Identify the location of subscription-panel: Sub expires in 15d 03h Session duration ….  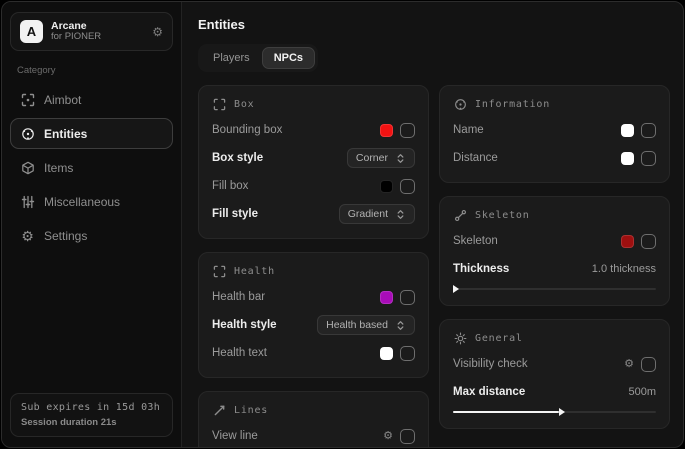
(91, 415).